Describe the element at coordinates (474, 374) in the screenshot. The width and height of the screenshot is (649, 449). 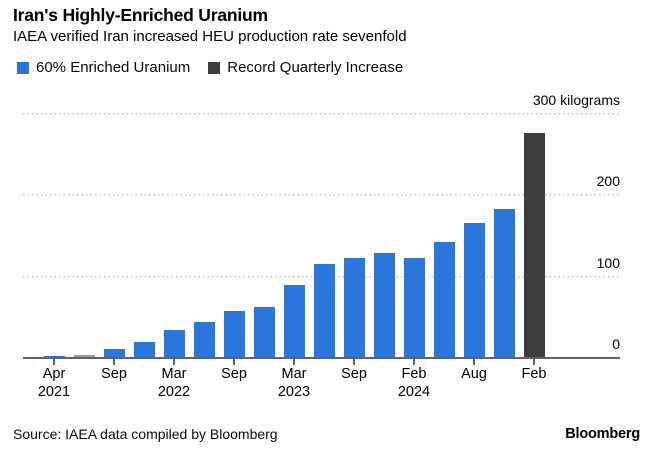
I see `x-axis-label-aug: Aug` at that location.